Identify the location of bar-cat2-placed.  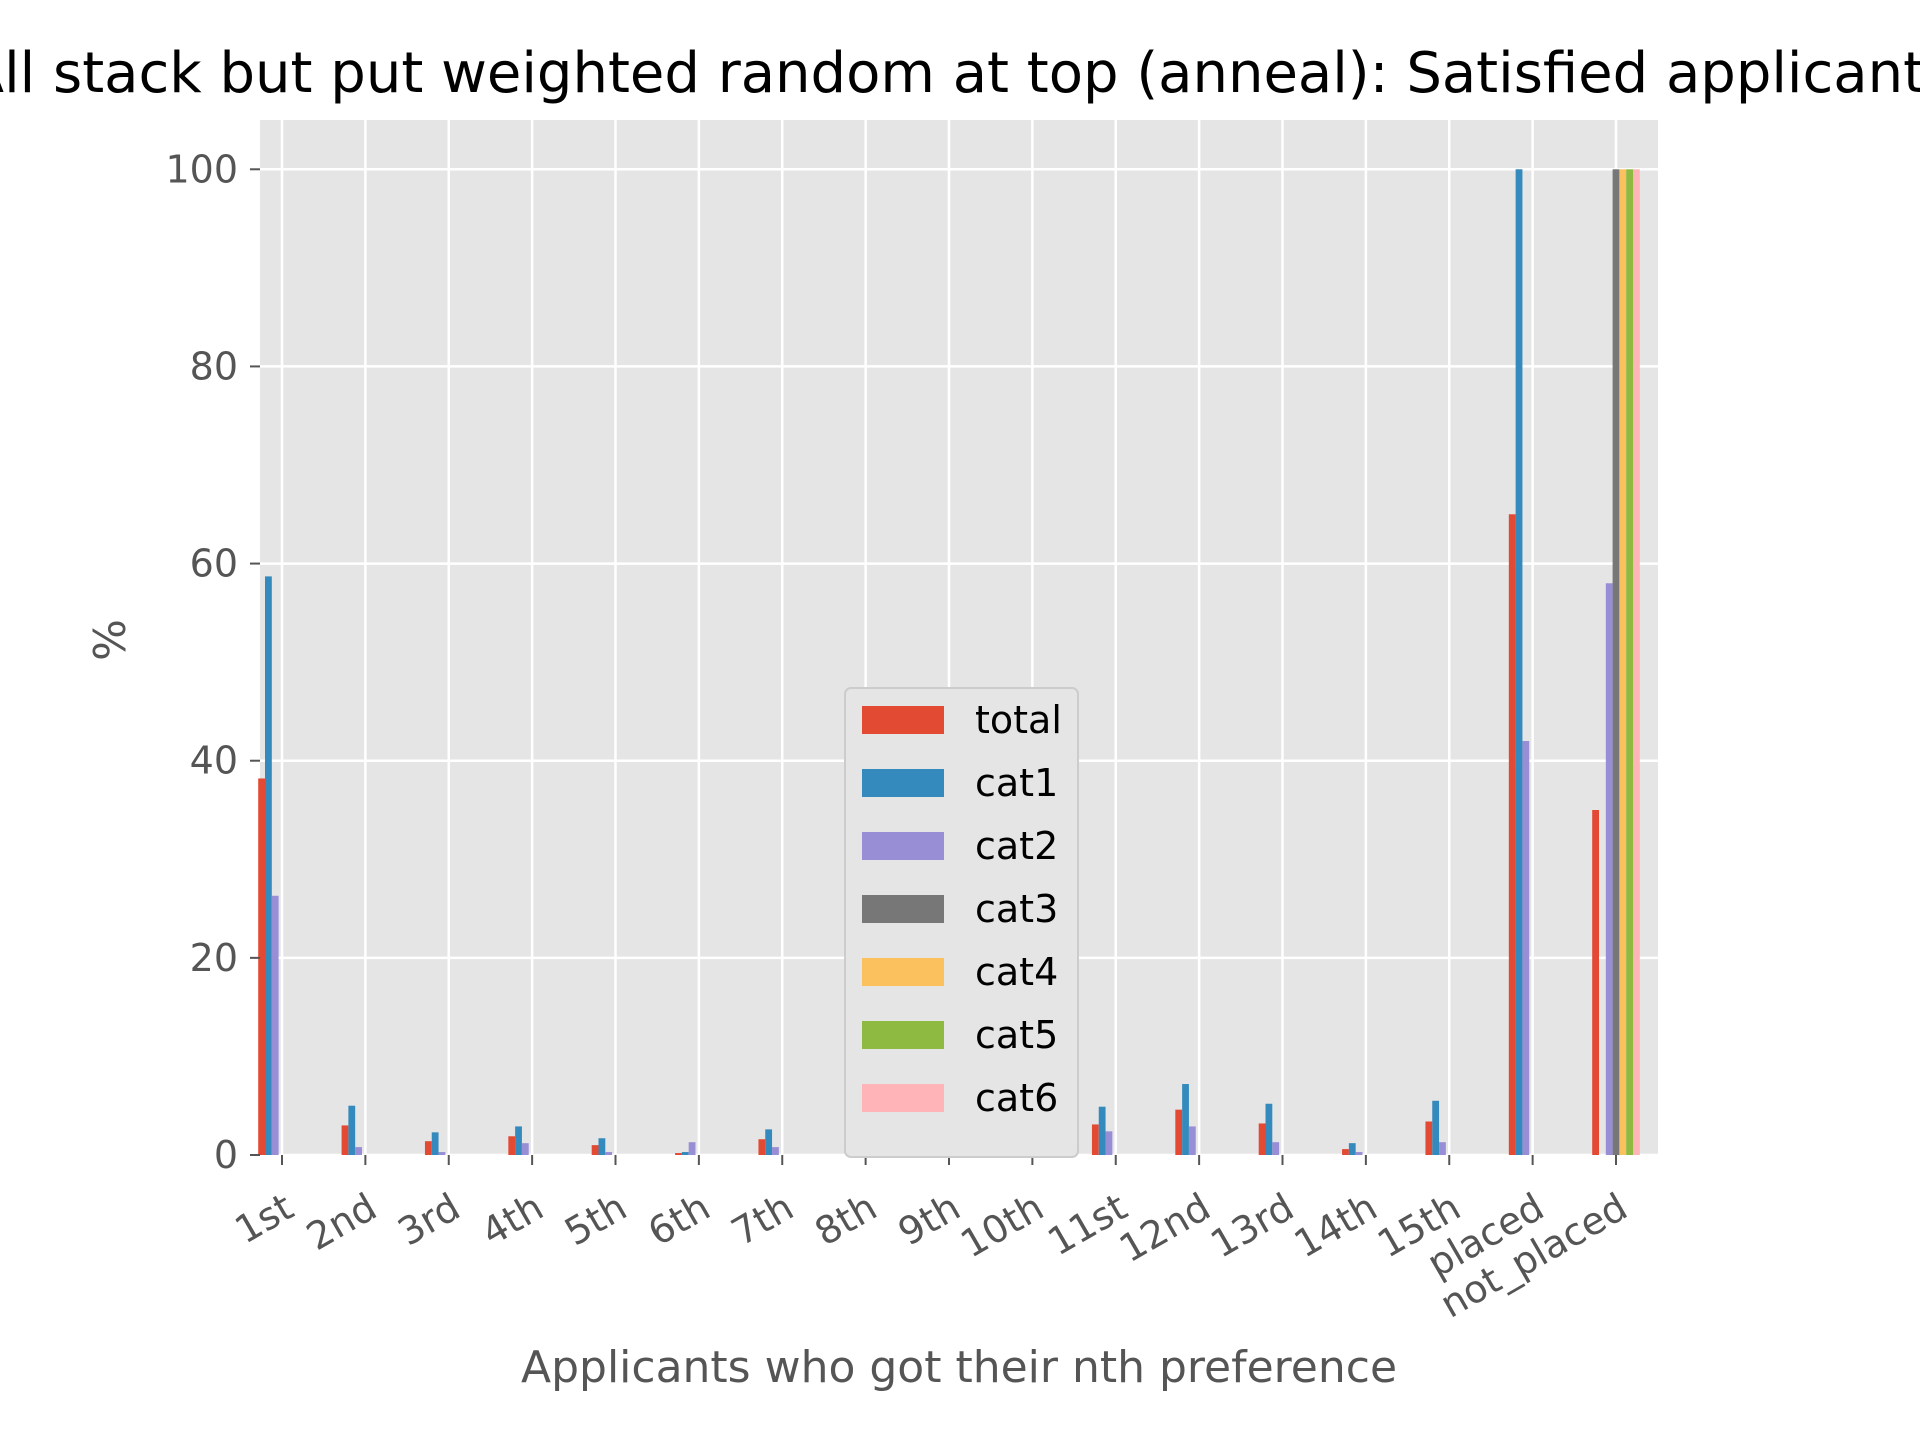
(1526, 948).